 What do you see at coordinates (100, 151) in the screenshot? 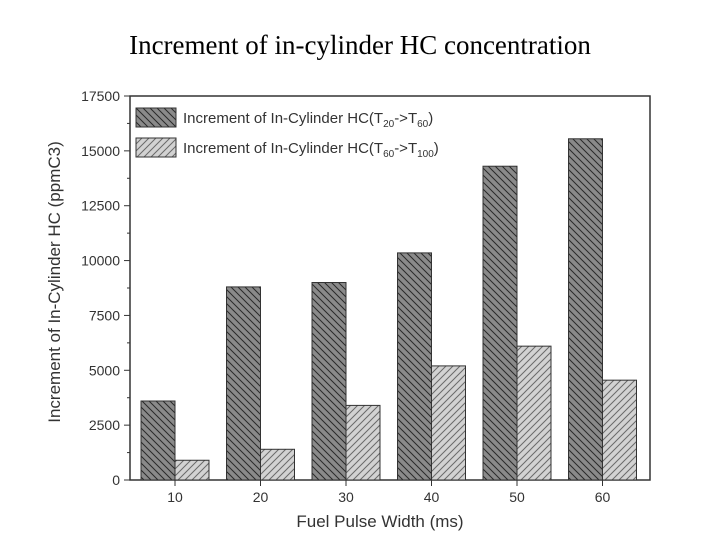
I see `y-tick-label: 15000` at bounding box center [100, 151].